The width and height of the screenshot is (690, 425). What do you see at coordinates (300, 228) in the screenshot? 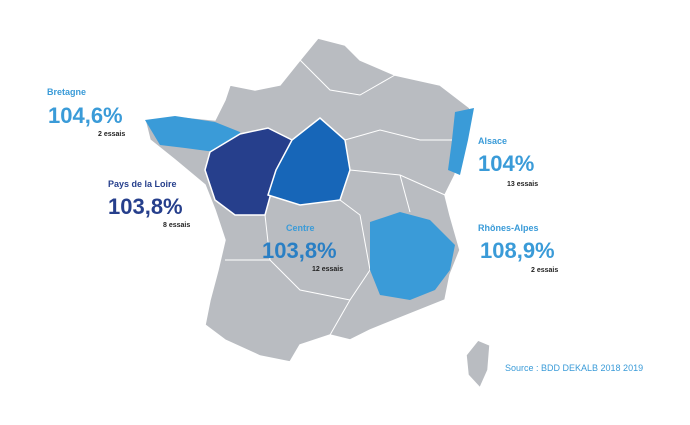
I see `region-name: Centre` at bounding box center [300, 228].